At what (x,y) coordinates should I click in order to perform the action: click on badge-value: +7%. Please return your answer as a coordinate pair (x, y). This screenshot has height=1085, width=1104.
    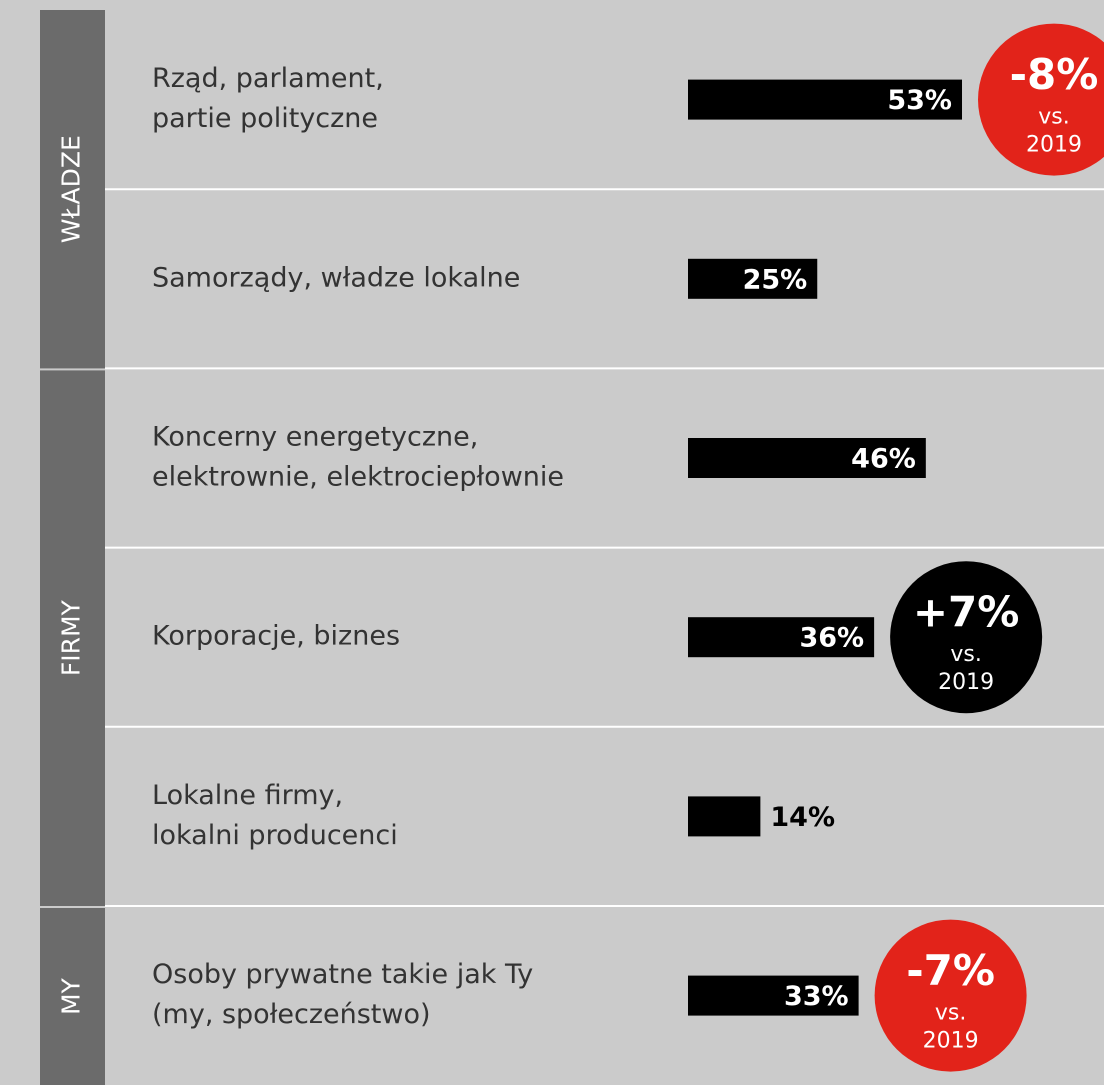
    Looking at the image, I should click on (966, 612).